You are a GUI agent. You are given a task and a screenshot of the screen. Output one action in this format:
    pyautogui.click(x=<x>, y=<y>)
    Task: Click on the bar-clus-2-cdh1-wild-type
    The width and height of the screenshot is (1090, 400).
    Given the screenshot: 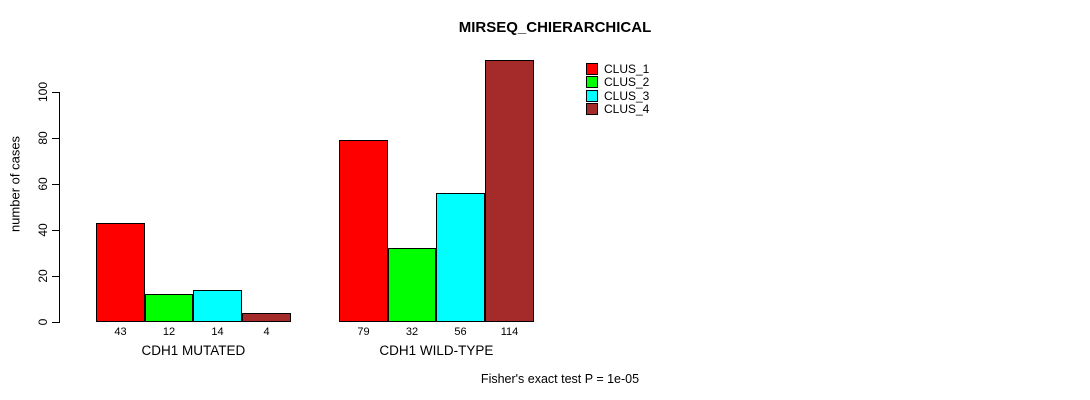 What is the action you would take?
    pyautogui.click(x=412, y=285)
    